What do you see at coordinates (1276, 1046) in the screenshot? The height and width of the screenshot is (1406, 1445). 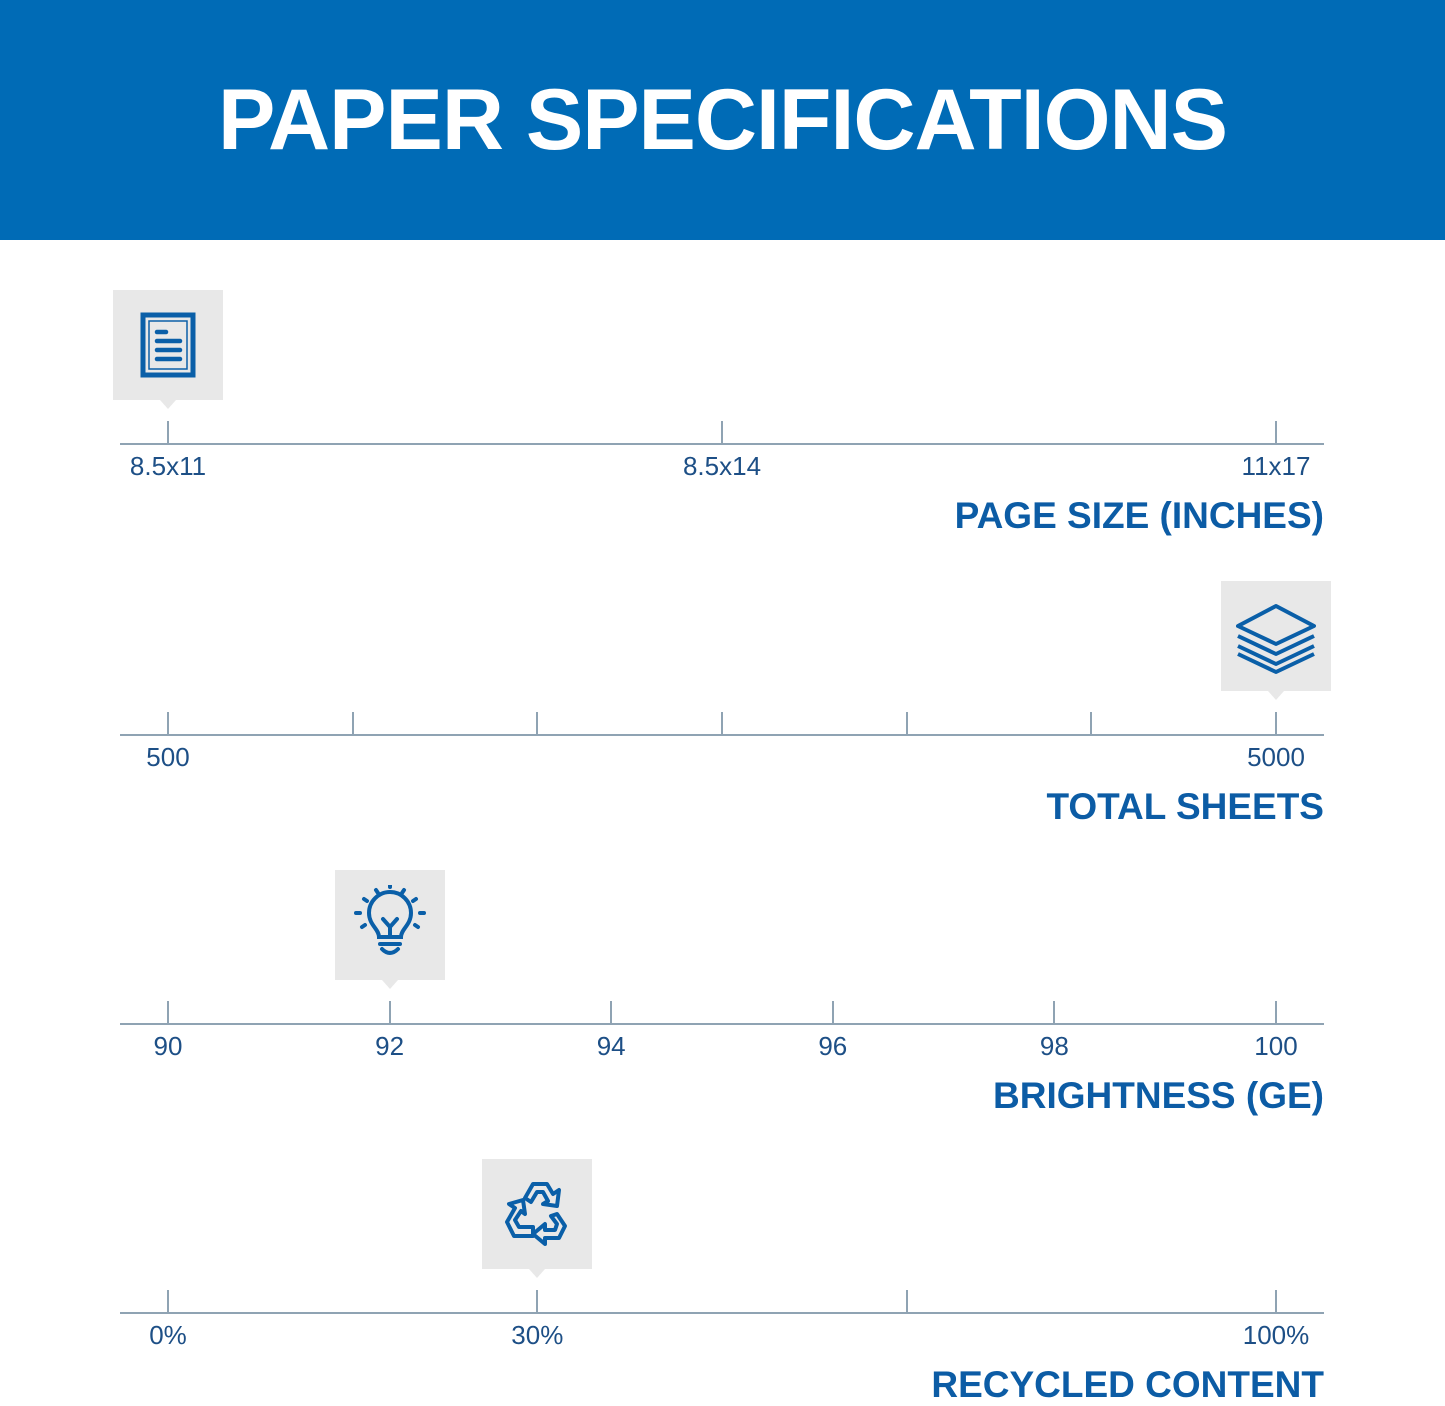 I see `tick-label: 100` at bounding box center [1276, 1046].